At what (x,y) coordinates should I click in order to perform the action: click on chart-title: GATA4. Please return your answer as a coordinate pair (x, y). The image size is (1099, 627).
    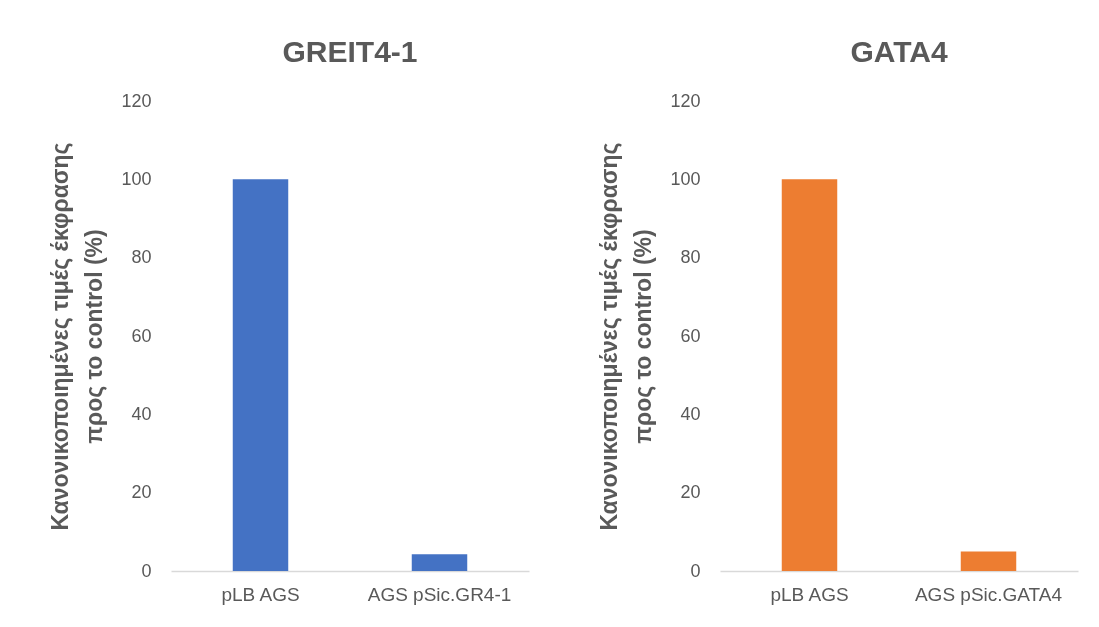
    Looking at the image, I should click on (899, 51).